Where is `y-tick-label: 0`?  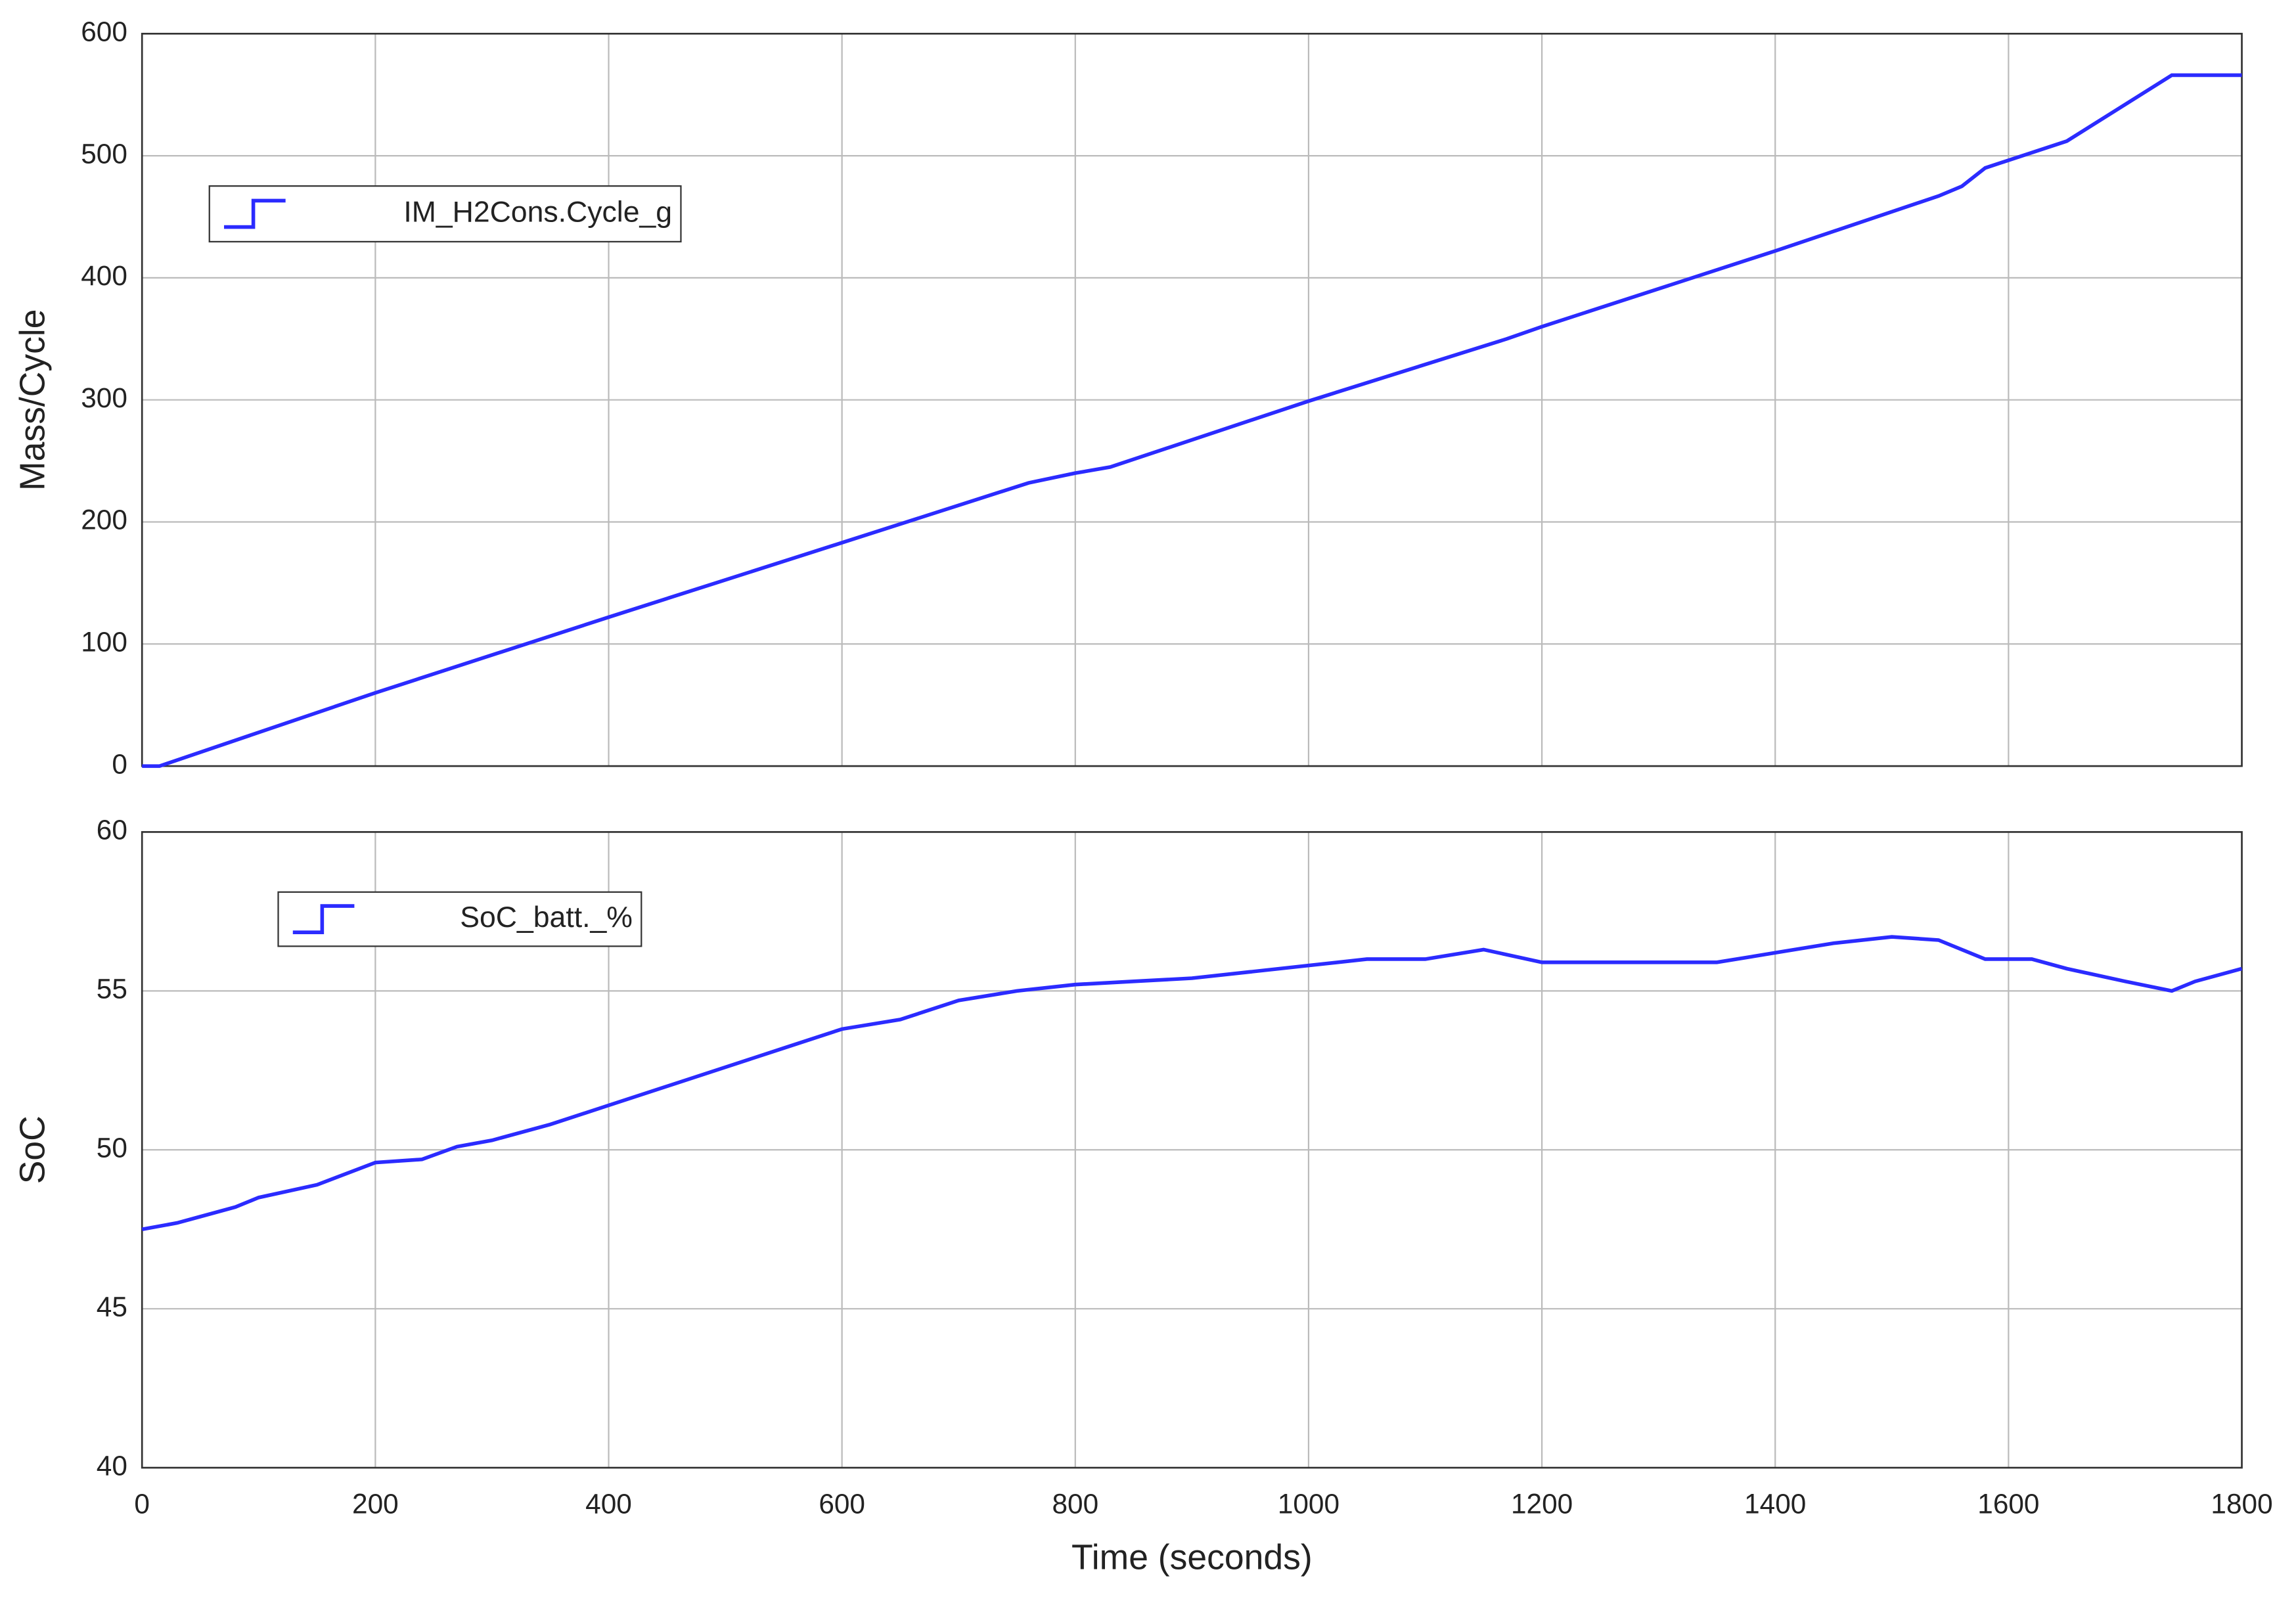
y-tick-label: 0 is located at coordinates (120, 763).